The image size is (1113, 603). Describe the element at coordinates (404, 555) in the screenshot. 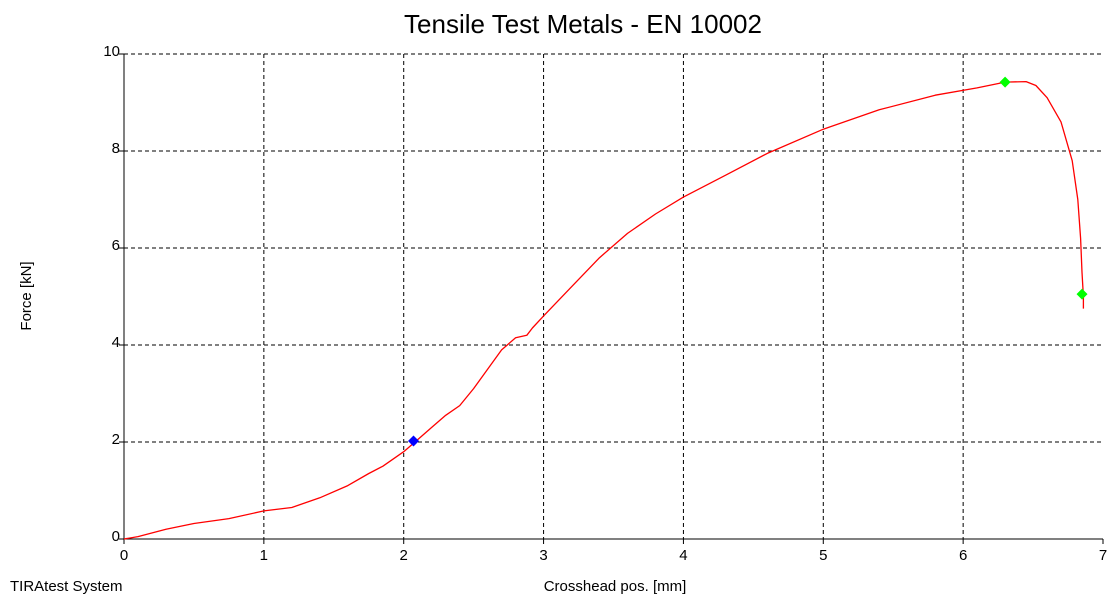

I see `x-tick-label: 2` at that location.